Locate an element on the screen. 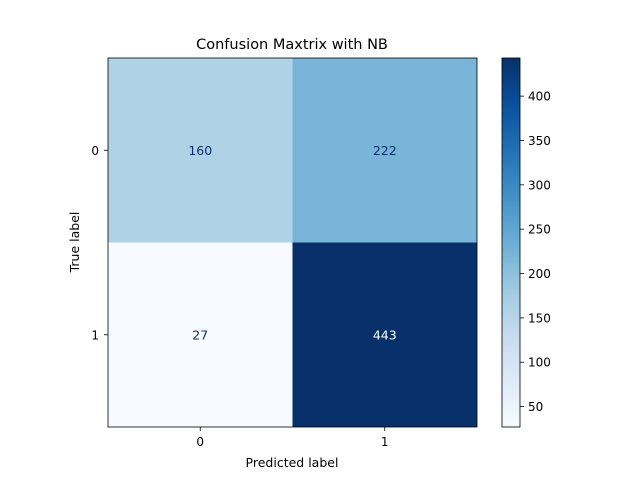 Image resolution: width=640 pixels, height=484 pixels. cell-value-label: 222 is located at coordinates (385, 150).